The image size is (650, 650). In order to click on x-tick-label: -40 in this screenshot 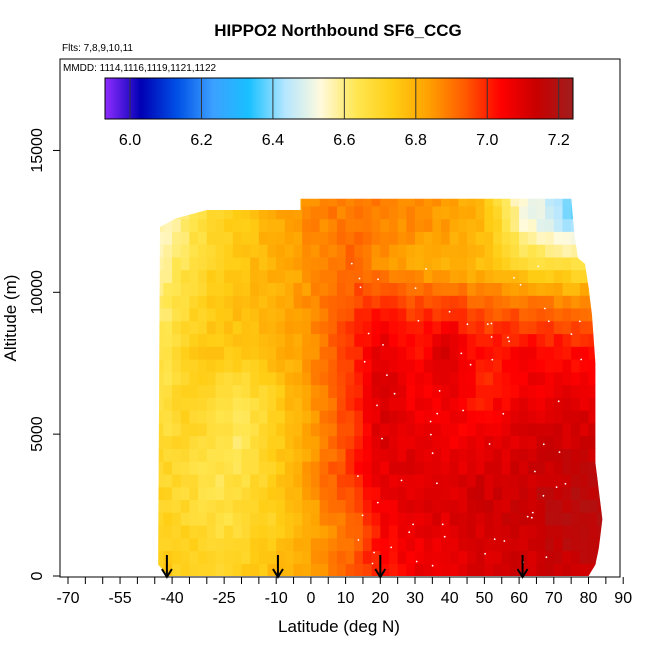, I will do `click(172, 598)`.